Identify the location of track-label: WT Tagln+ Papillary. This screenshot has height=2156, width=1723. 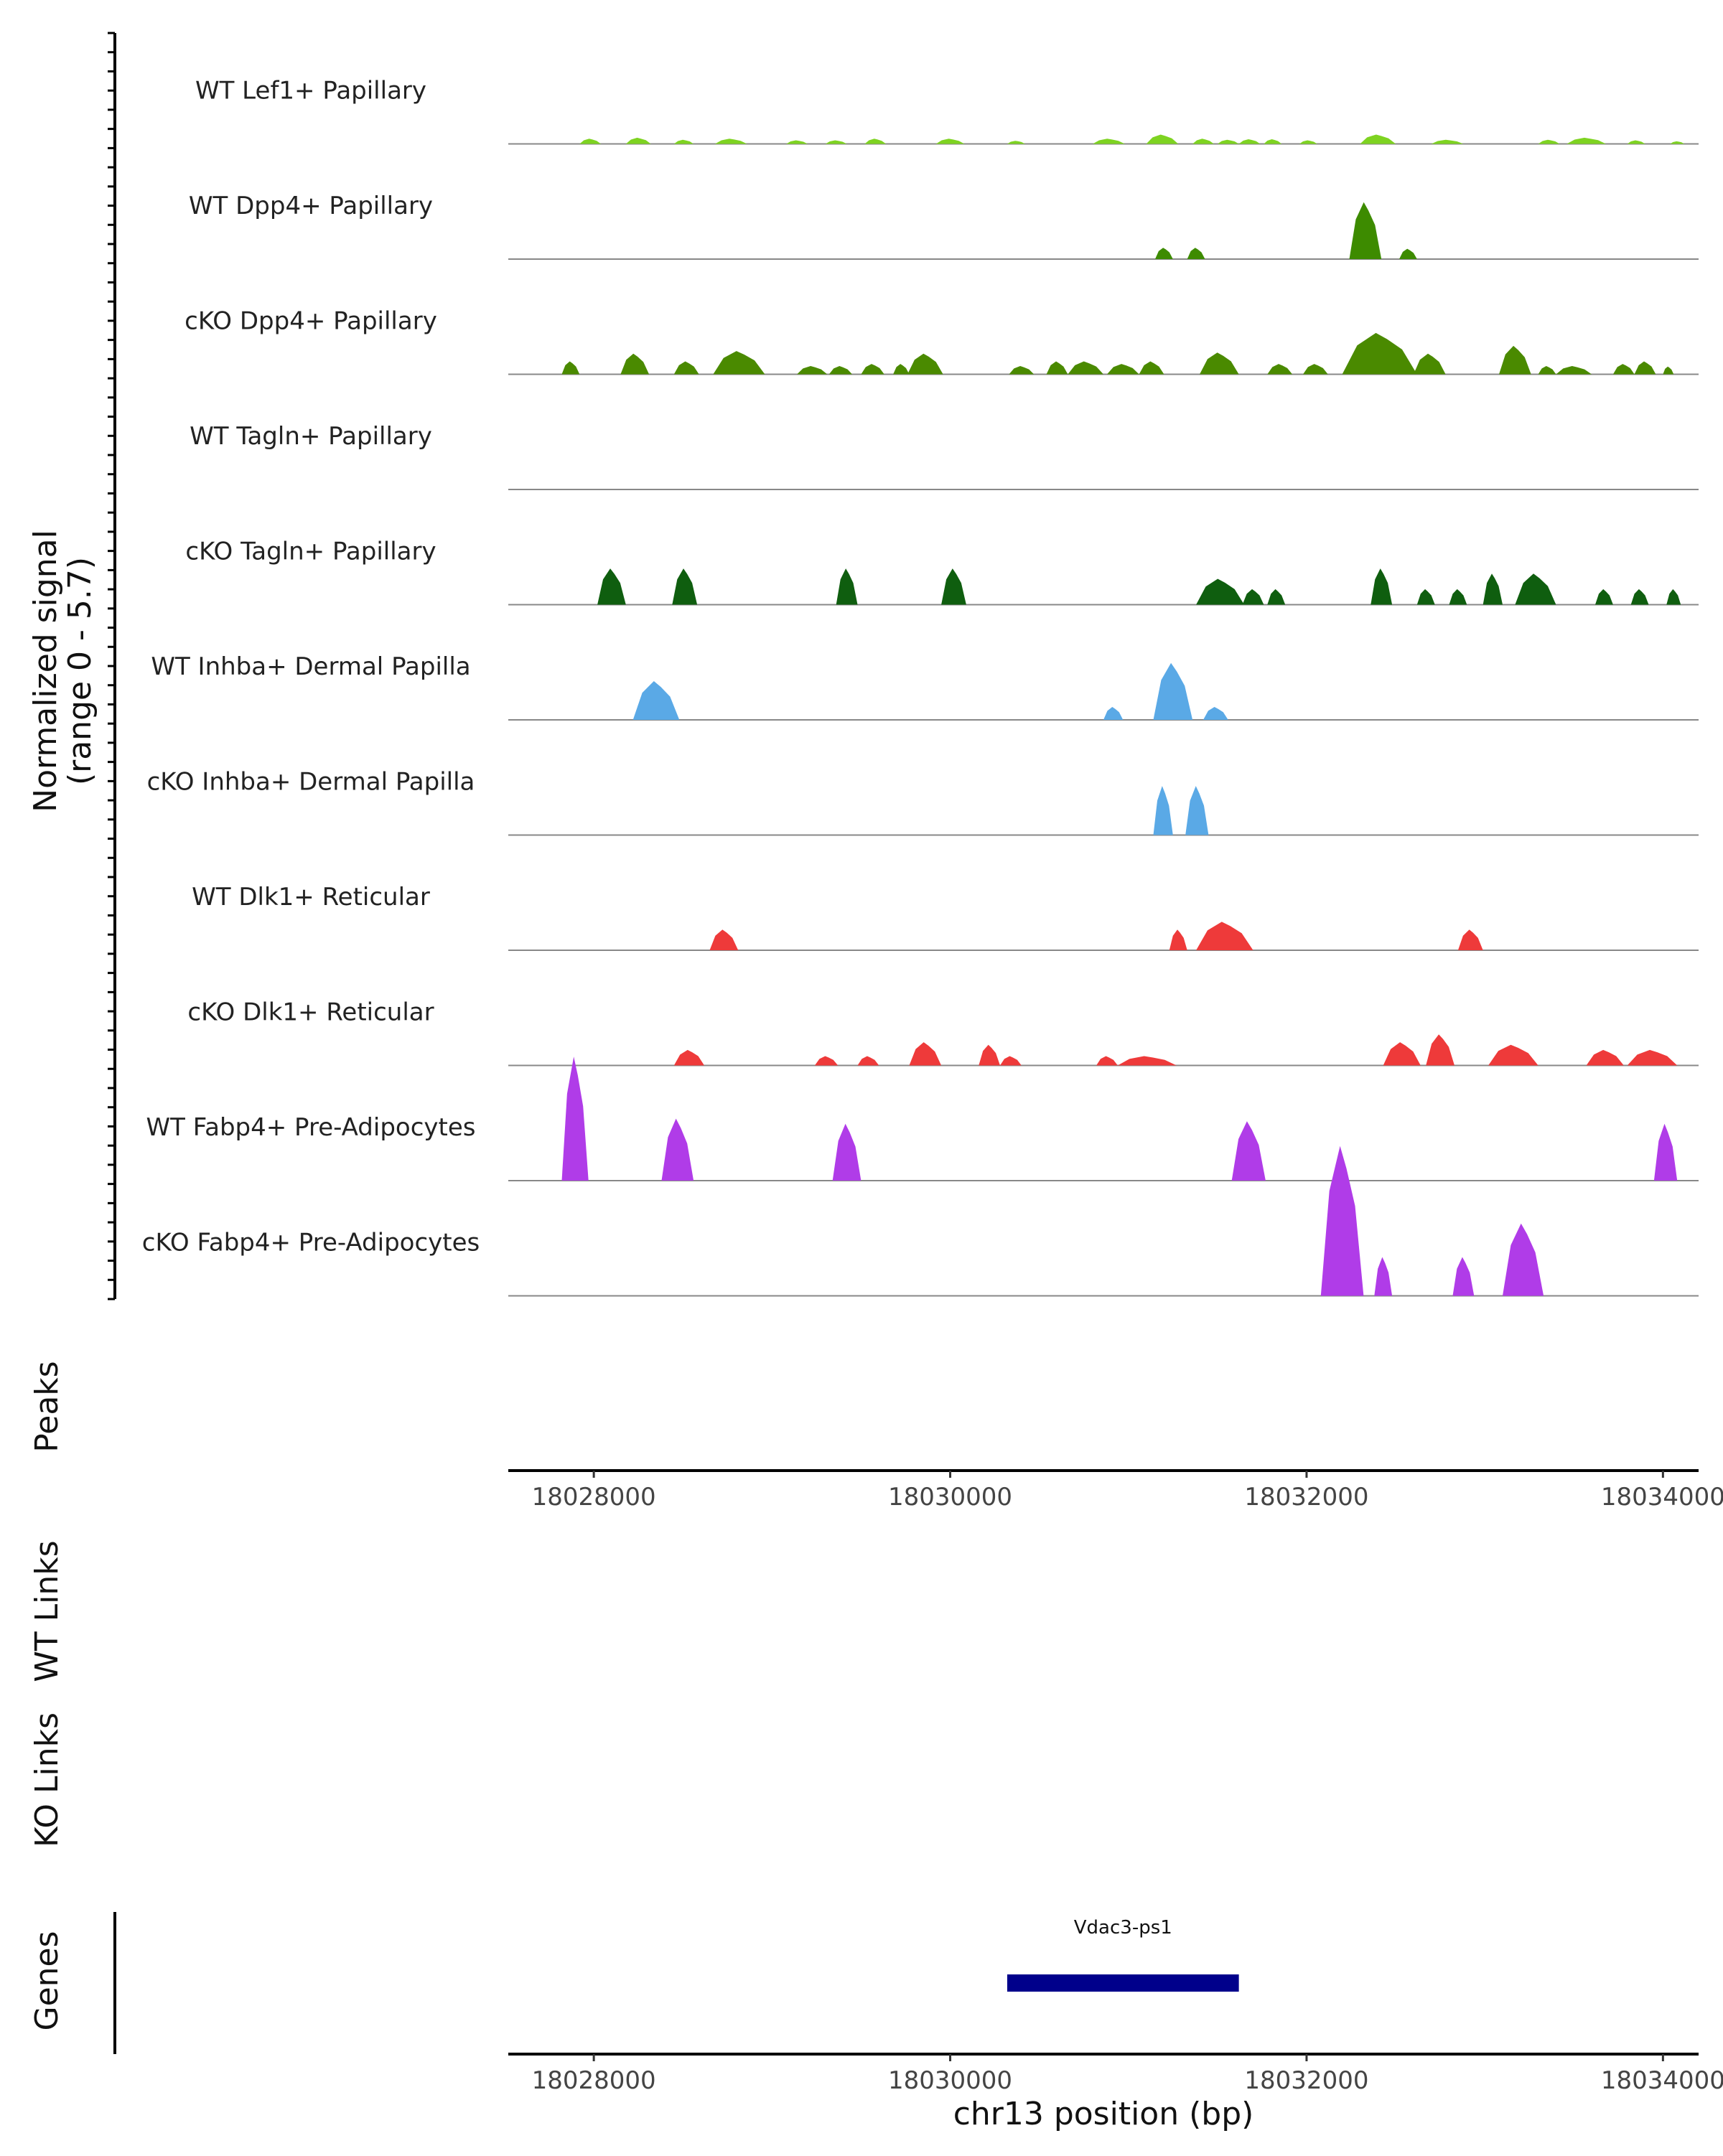
(311, 436).